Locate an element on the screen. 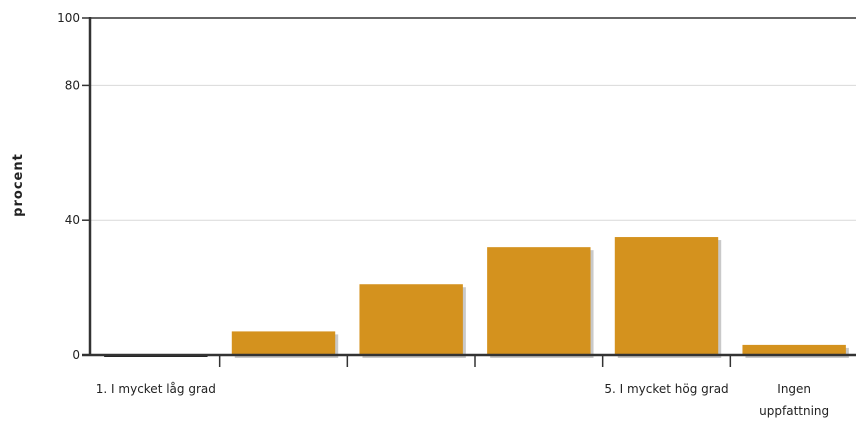  y-tick-label: 0 is located at coordinates (76, 355).